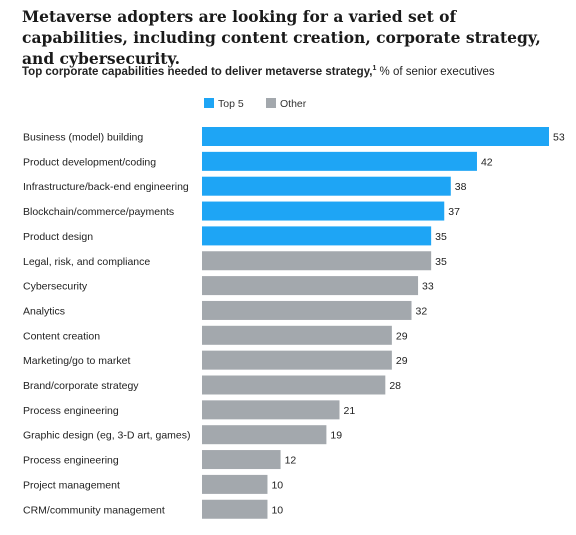 The image size is (576, 535). What do you see at coordinates (559, 138) in the screenshot?
I see `data-label: 53` at bounding box center [559, 138].